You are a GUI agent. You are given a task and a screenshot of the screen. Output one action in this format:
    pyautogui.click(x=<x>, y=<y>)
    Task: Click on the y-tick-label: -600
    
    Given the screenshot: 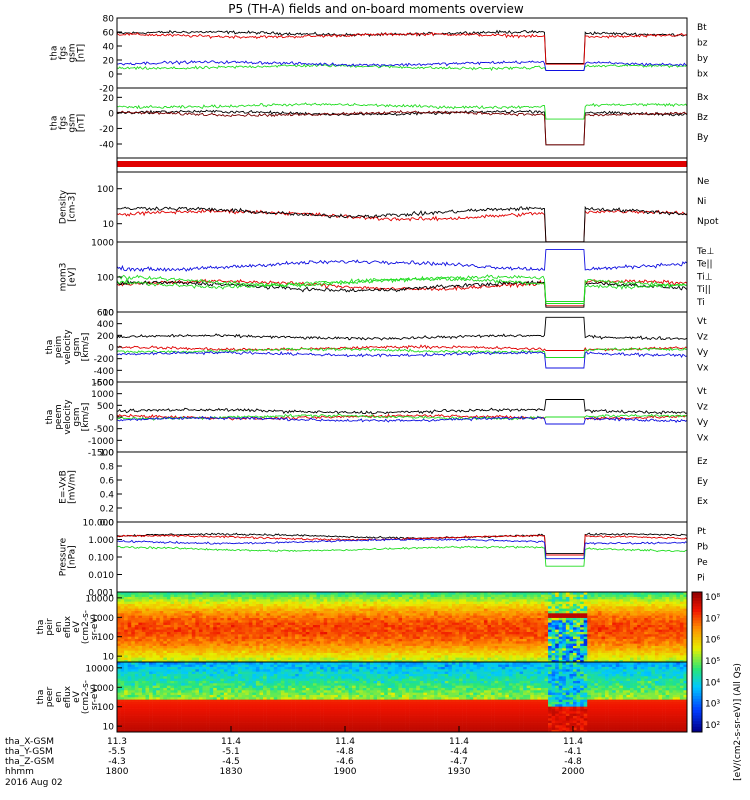 What is the action you would take?
    pyautogui.click(x=104, y=384)
    